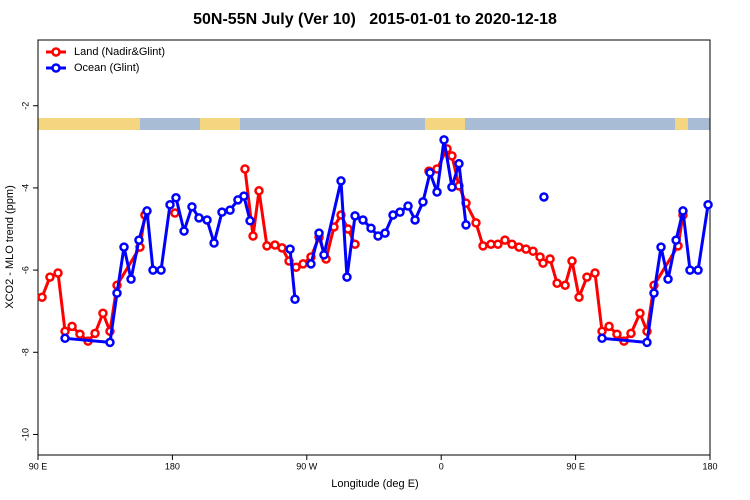 The image size is (750, 500). Describe the element at coordinates (25, 106) in the screenshot. I see `y-tick-label: -2` at that location.